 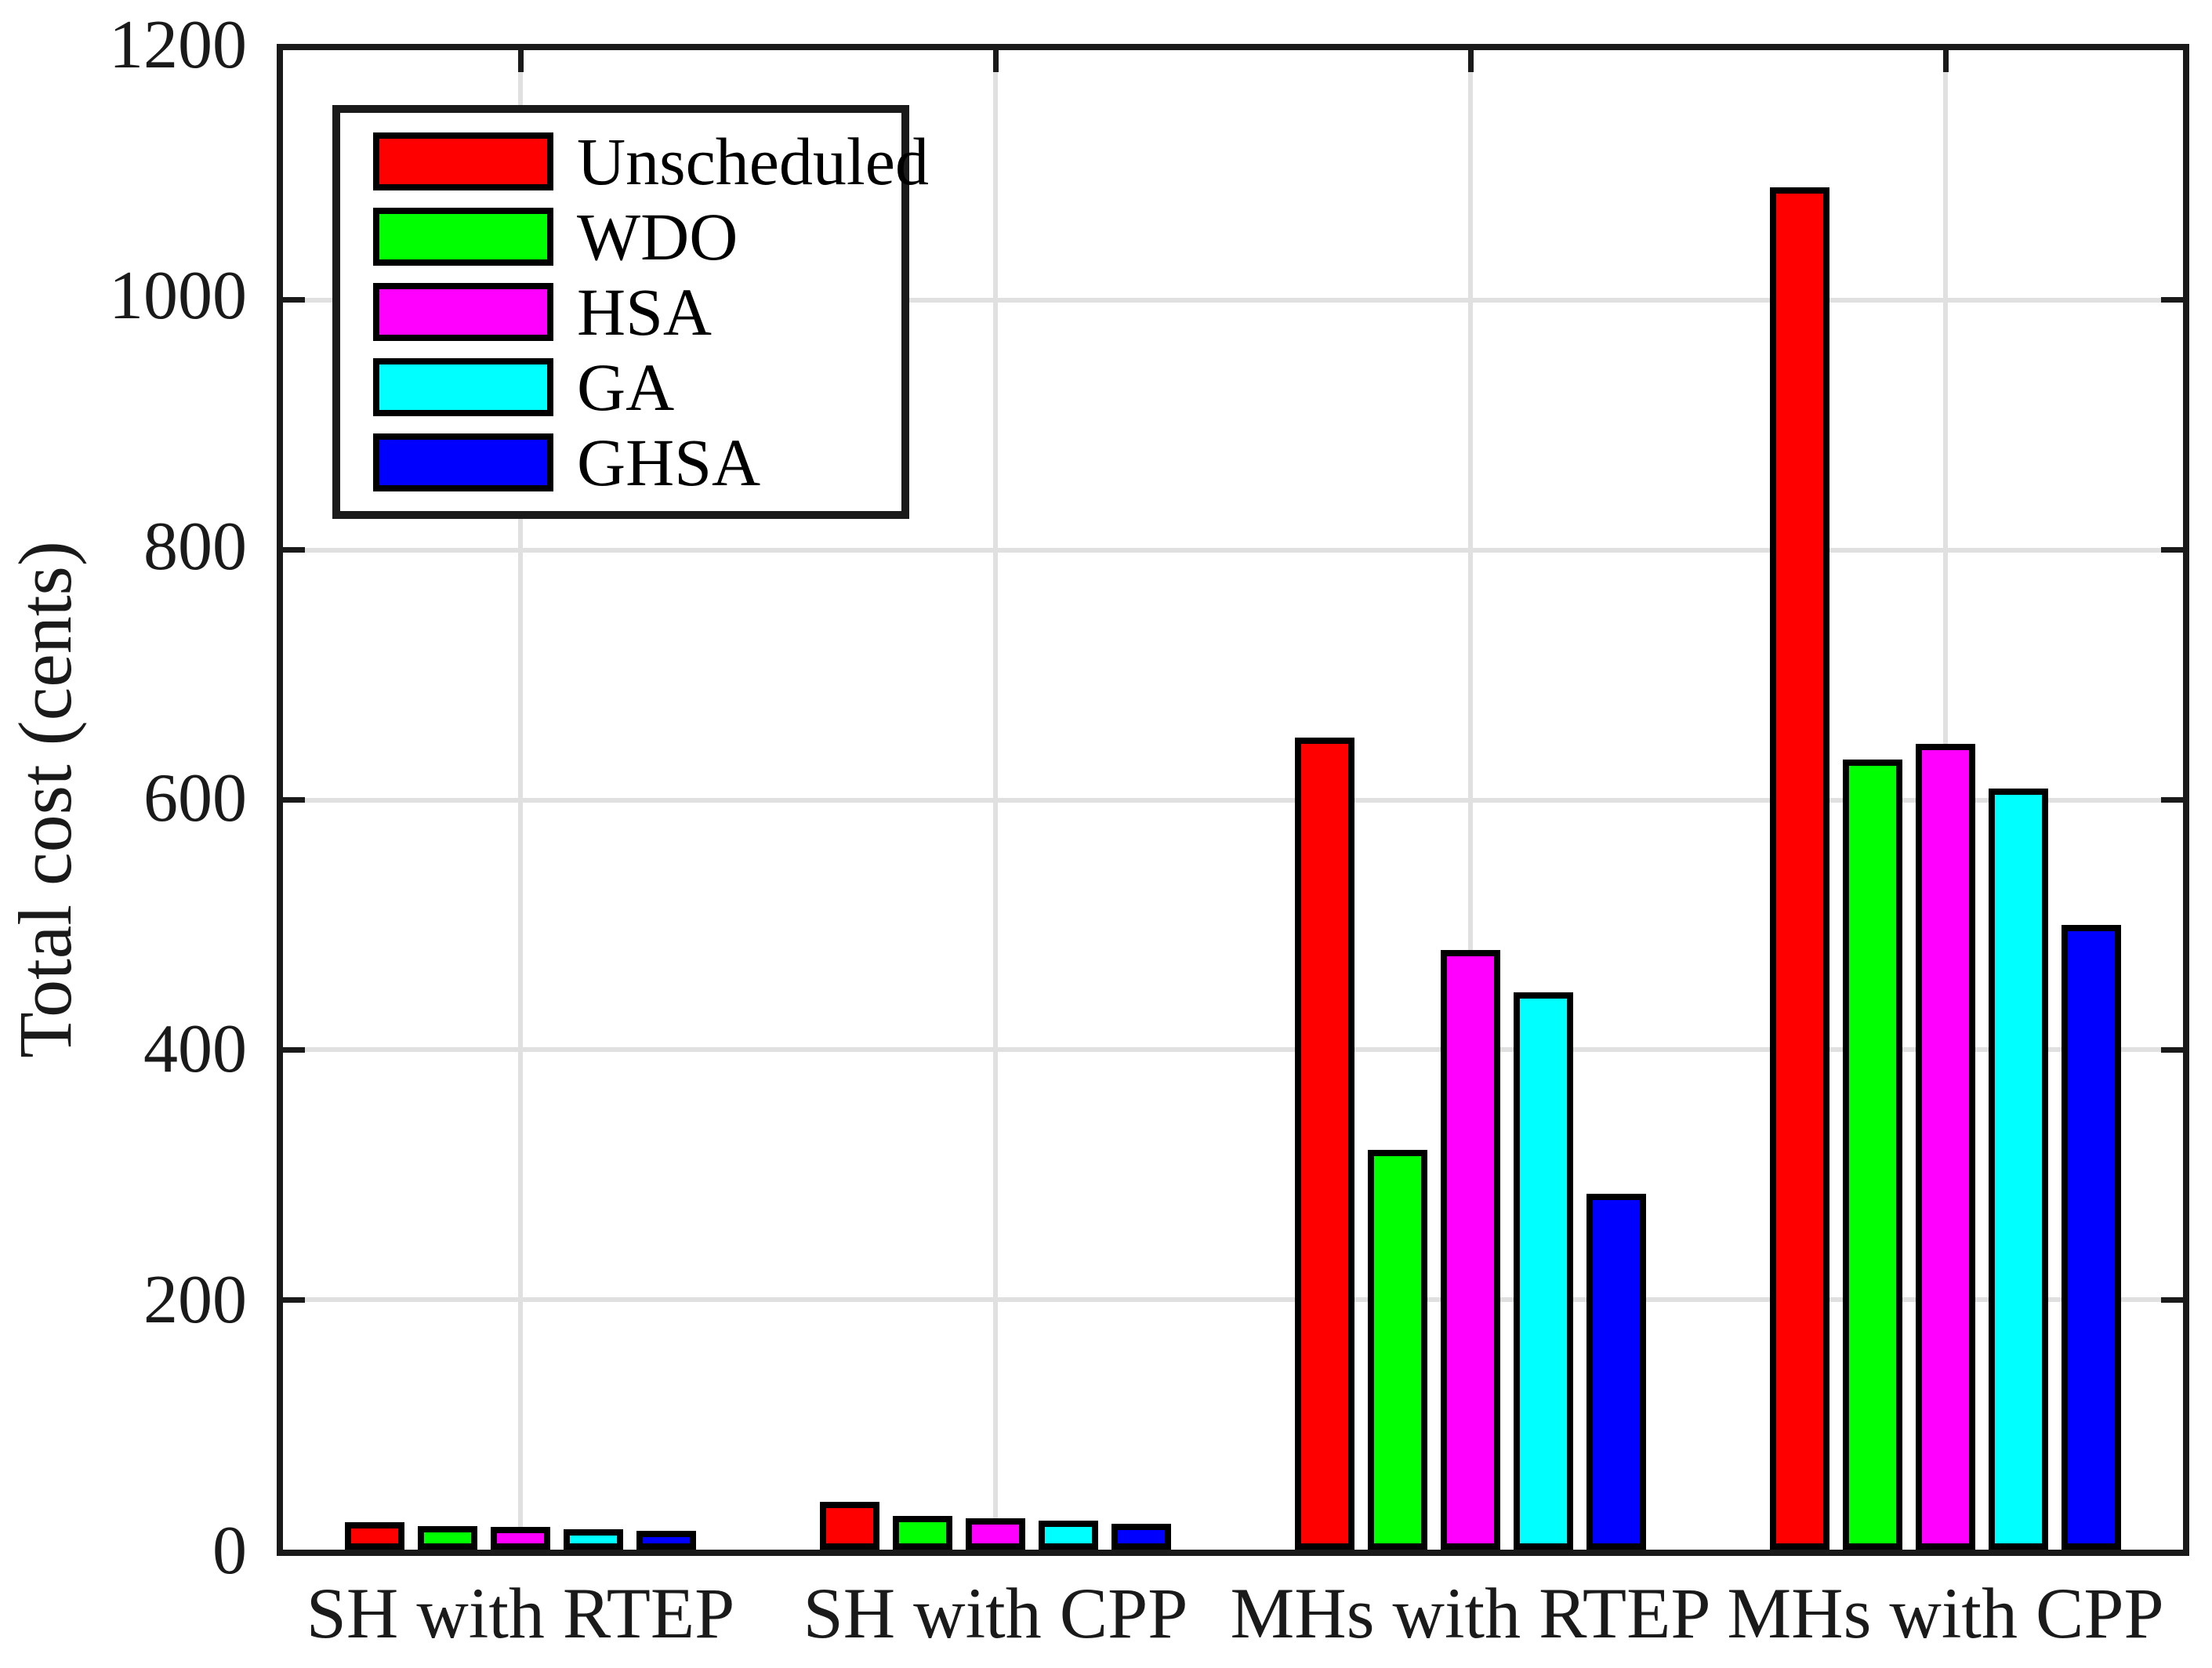 What do you see at coordinates (645, 312) in the screenshot?
I see `legend-label-hsa: HSA` at bounding box center [645, 312].